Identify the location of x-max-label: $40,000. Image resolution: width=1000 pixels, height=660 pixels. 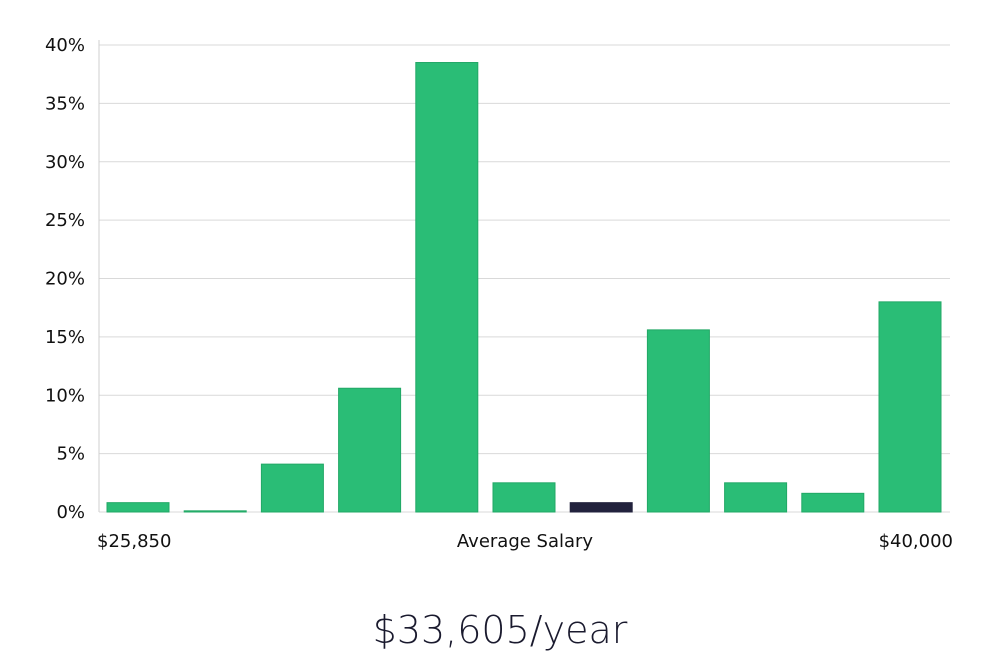
(916, 541).